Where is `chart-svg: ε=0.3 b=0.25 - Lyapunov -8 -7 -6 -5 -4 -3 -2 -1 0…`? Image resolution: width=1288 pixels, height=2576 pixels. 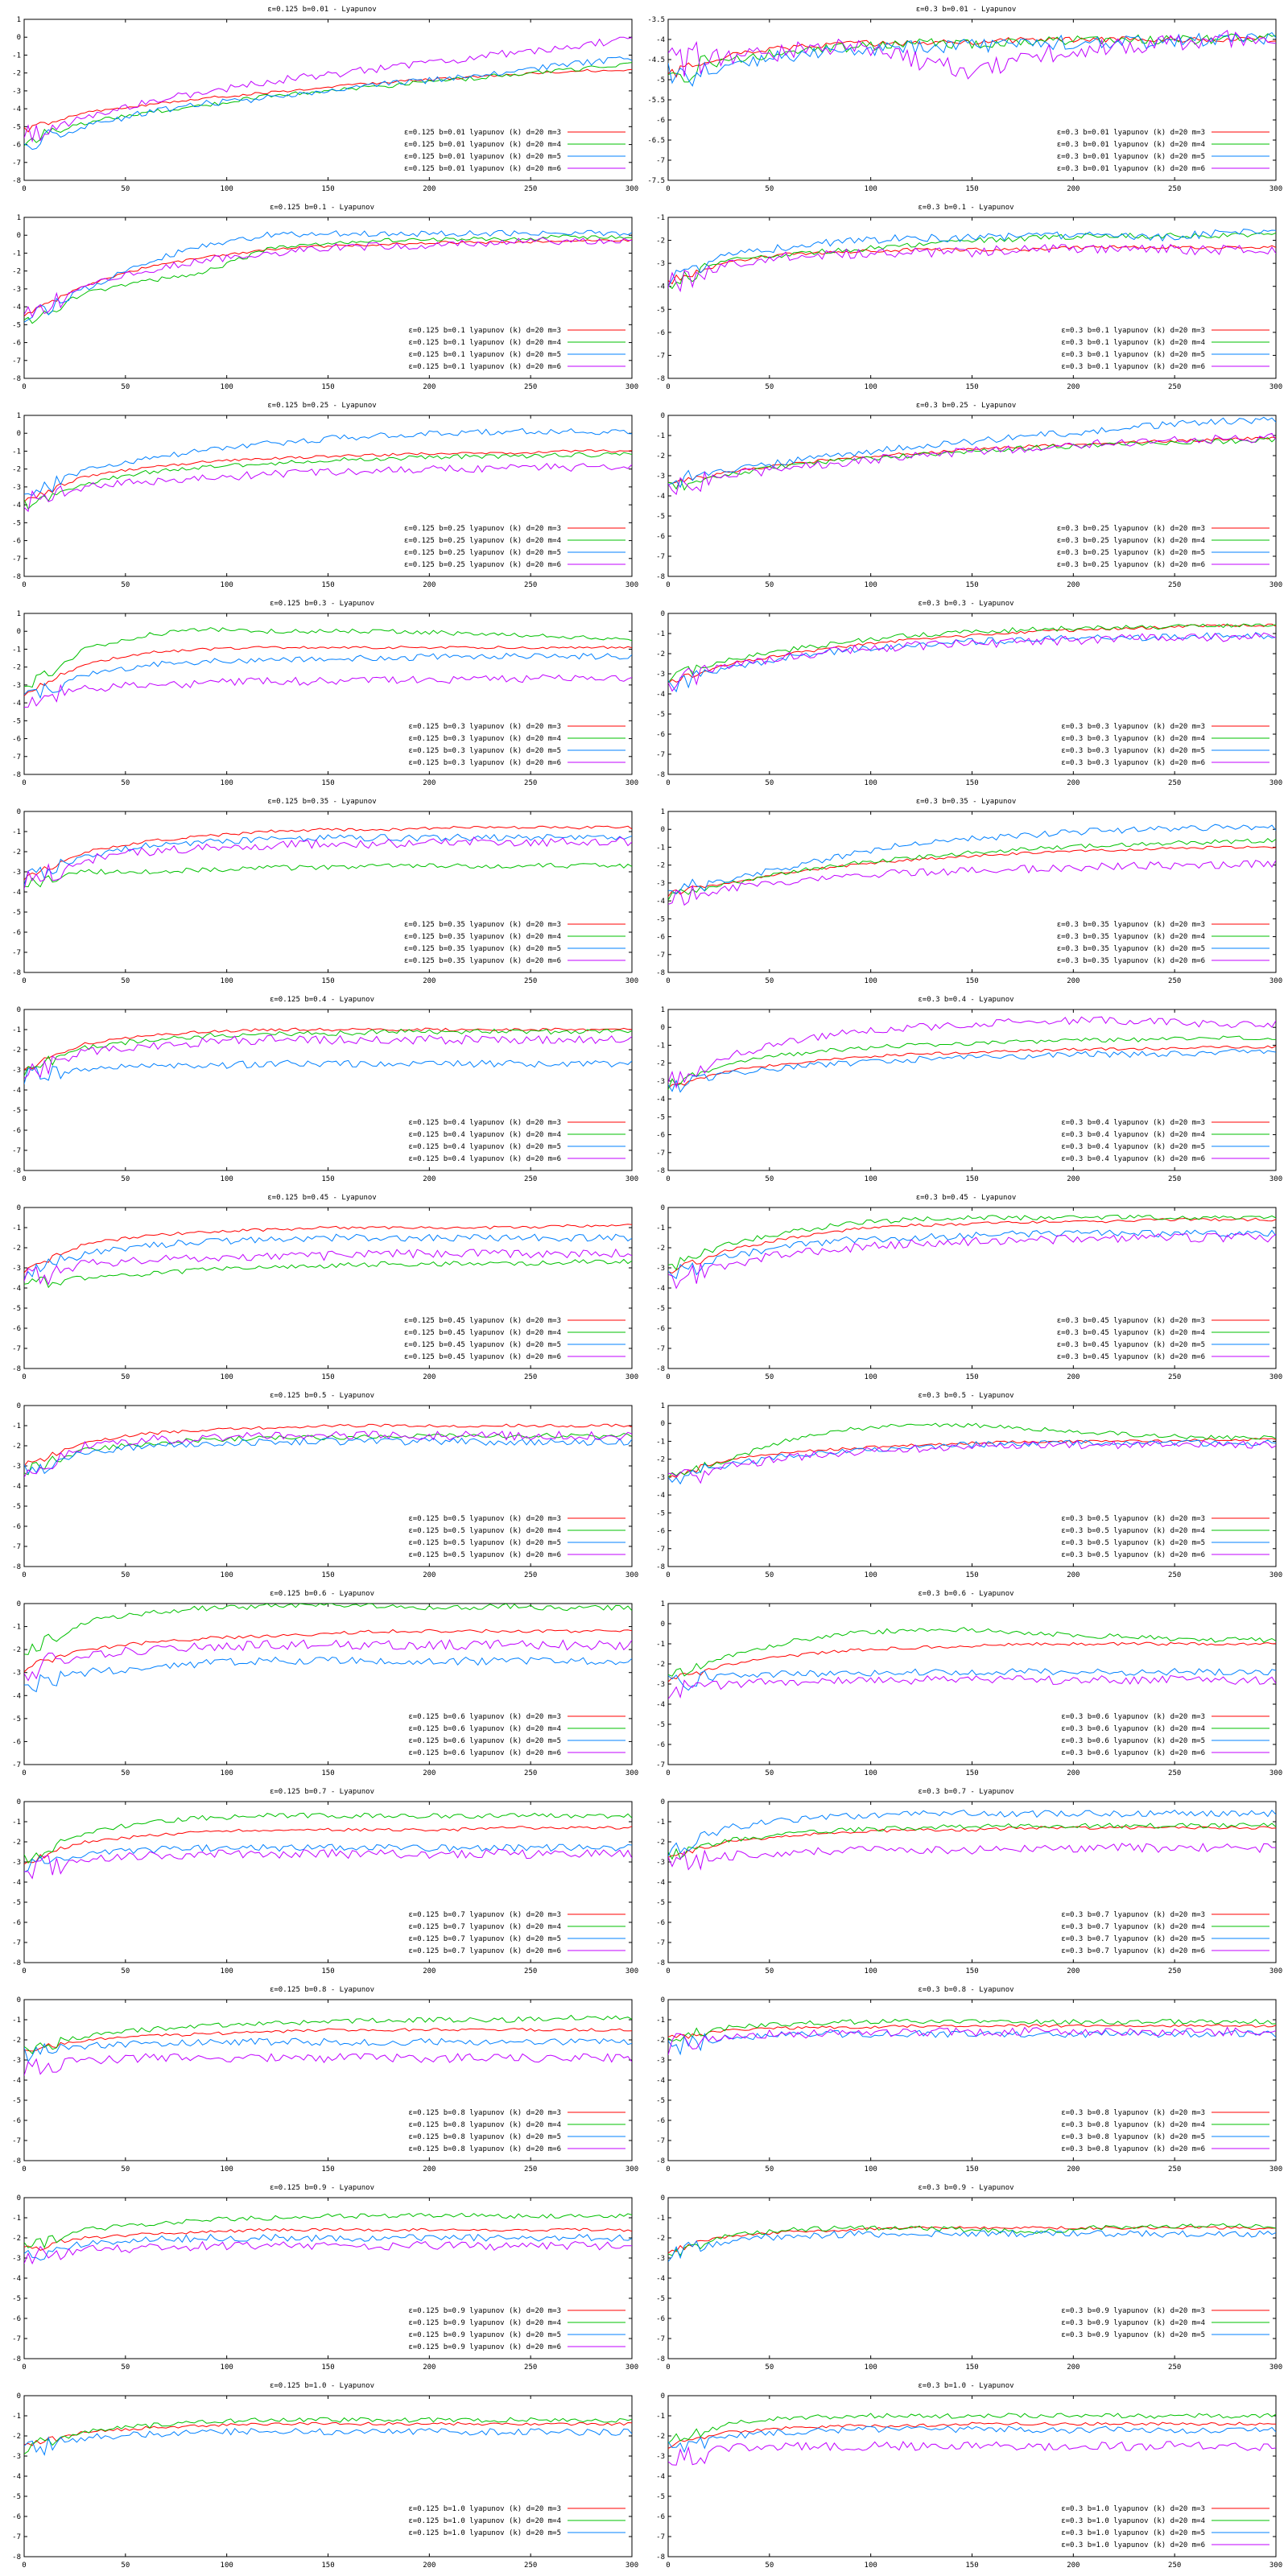 chart-svg: ε=0.3 b=0.25 - Lyapunov -8 -7 -6 -5 -4 -3 -2 -1 0… is located at coordinates (969, 495).